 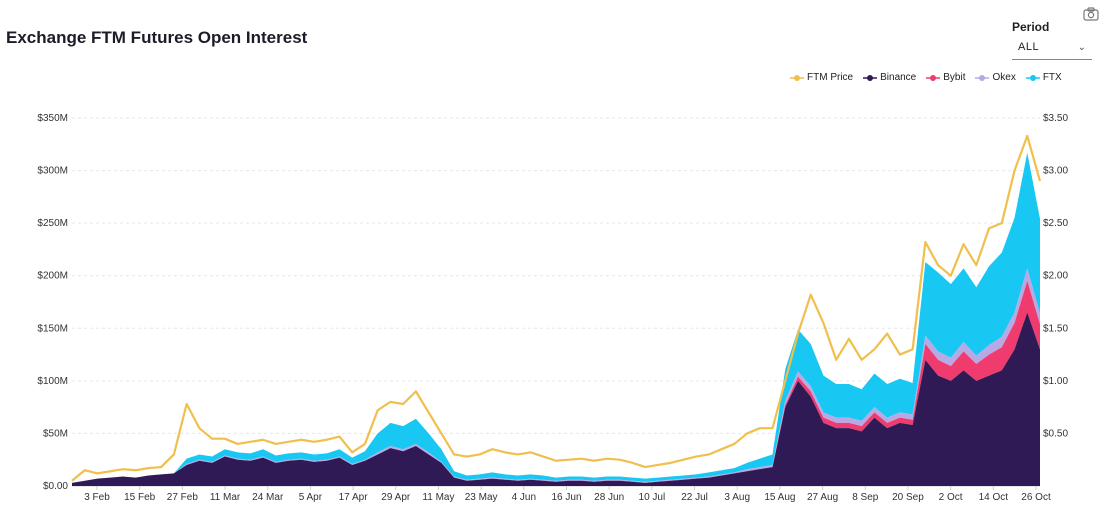 What do you see at coordinates (1029, 47) in the screenshot?
I see `period-selected-value: ALL` at bounding box center [1029, 47].